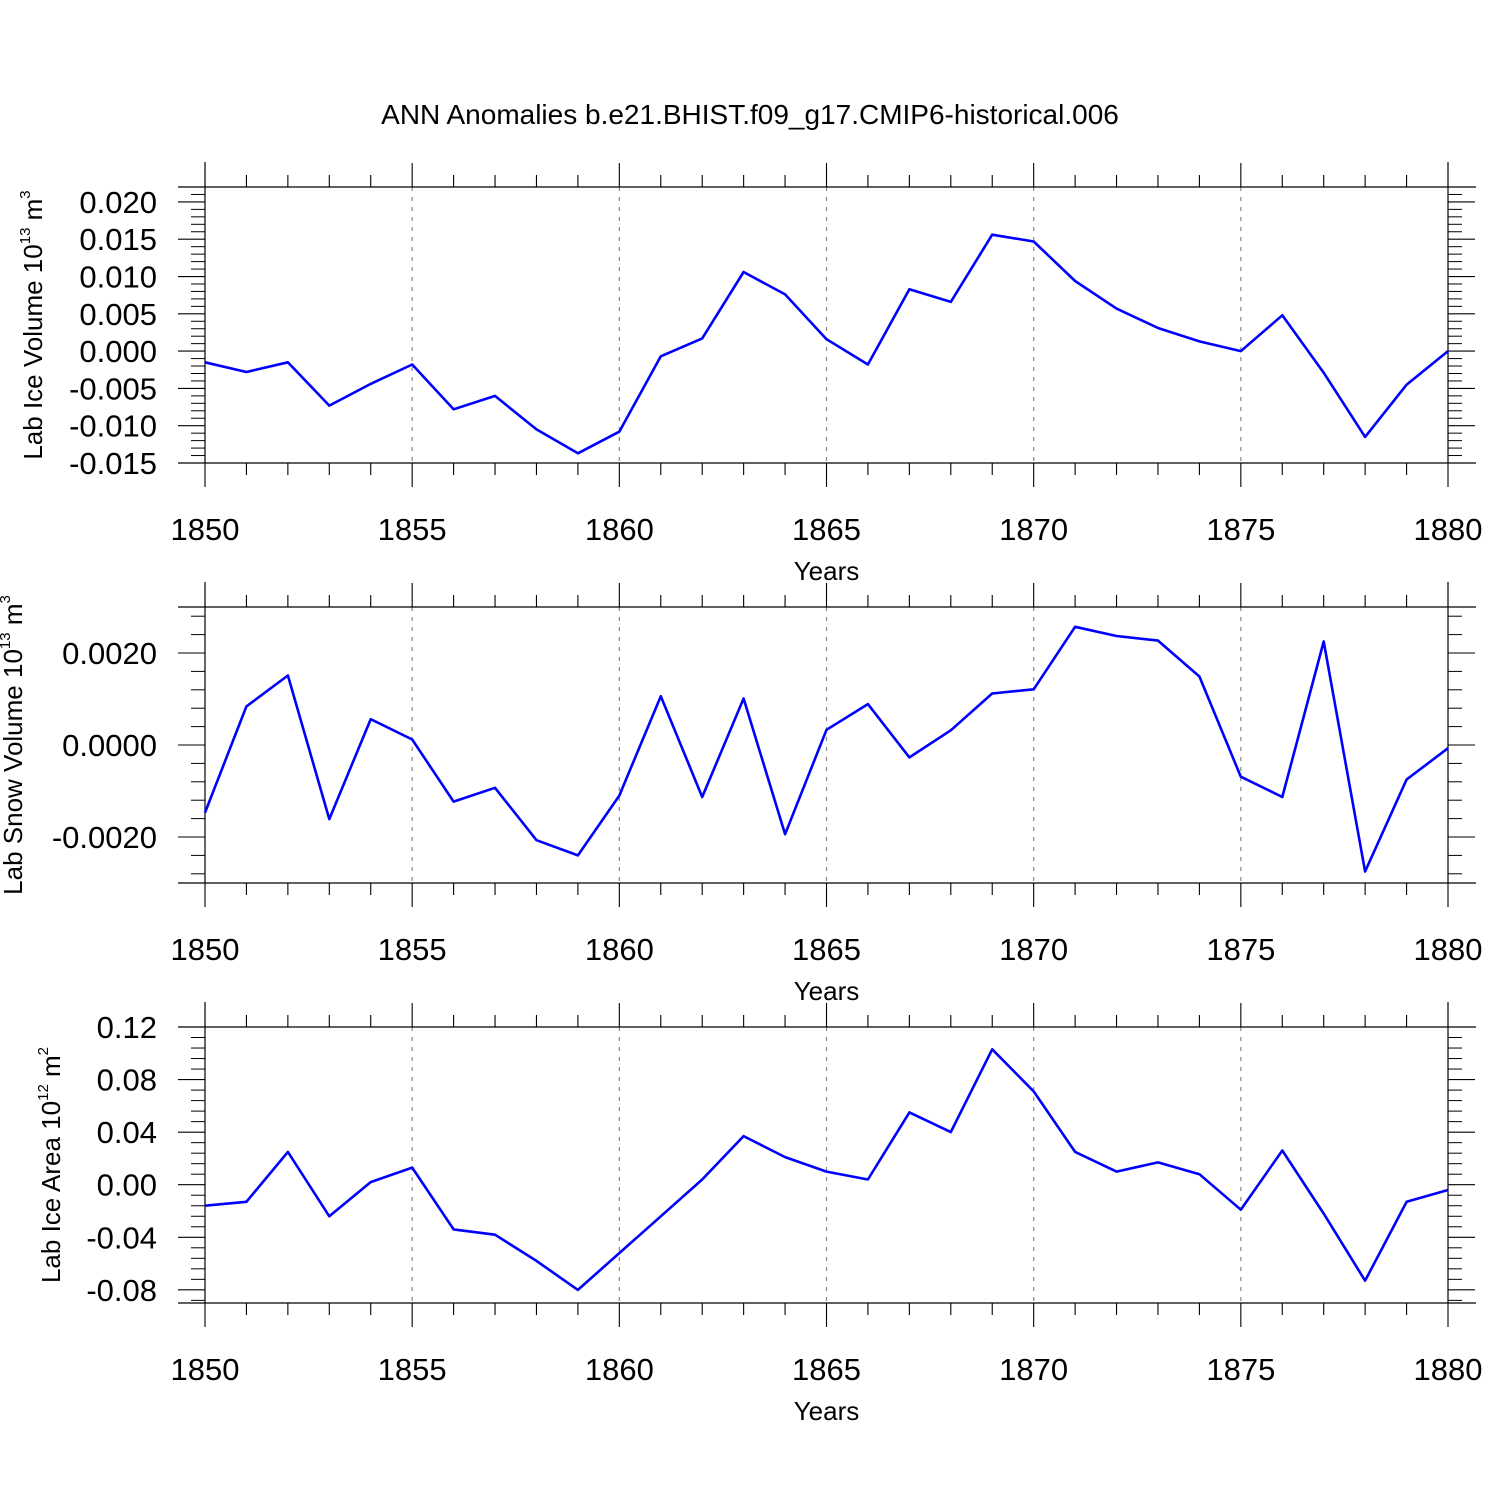  I want to click on y-tick-label: -0.015, so click(113, 463).